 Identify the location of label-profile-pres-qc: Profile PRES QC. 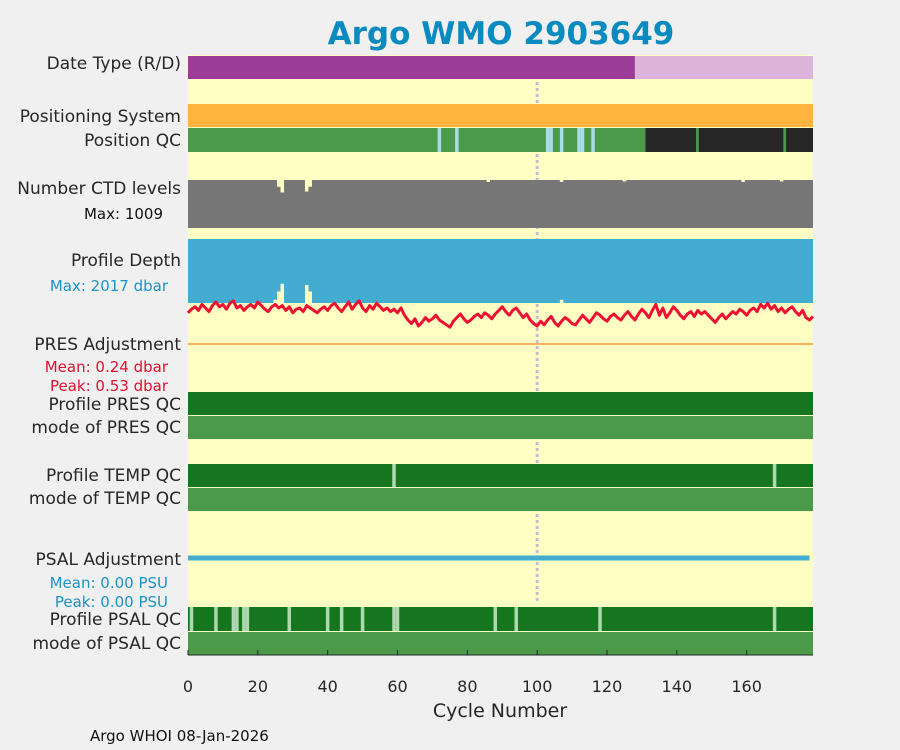
(114, 405).